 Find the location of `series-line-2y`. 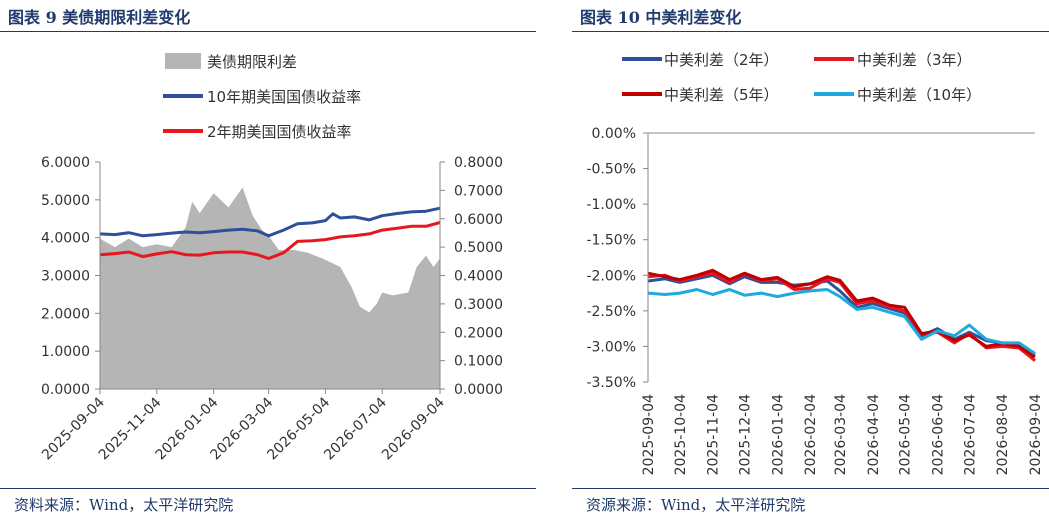

series-line-2y is located at coordinates (270, 240).